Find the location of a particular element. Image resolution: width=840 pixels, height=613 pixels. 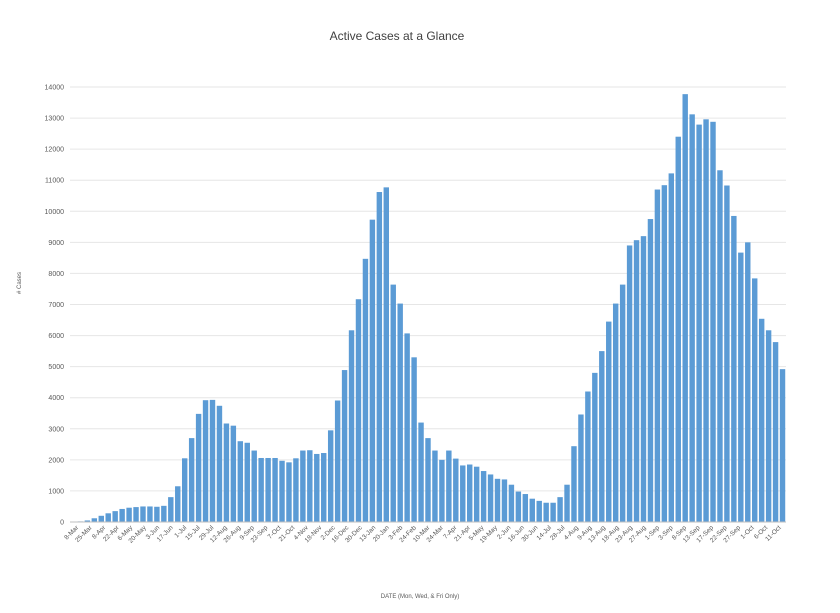

y-tick-label: 9000 is located at coordinates (56, 243).